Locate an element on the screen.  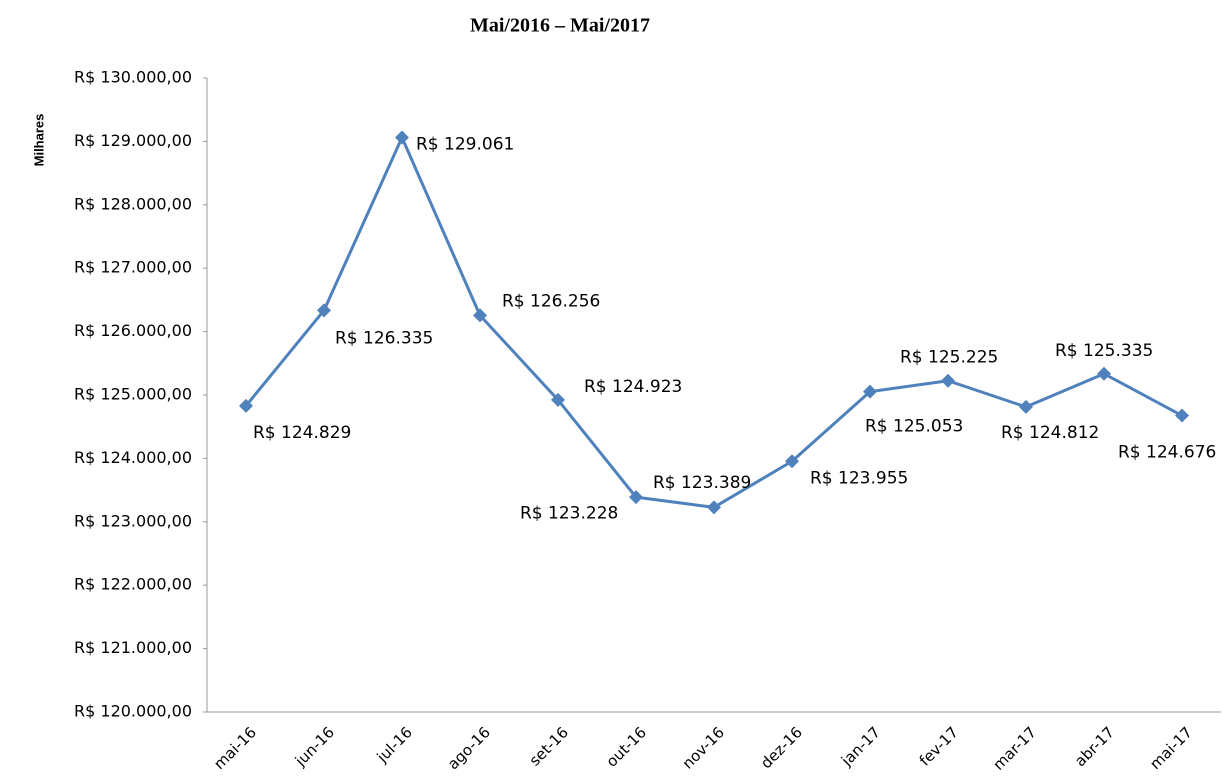
x-tick-label: abr-17 is located at coordinates (1094, 746).